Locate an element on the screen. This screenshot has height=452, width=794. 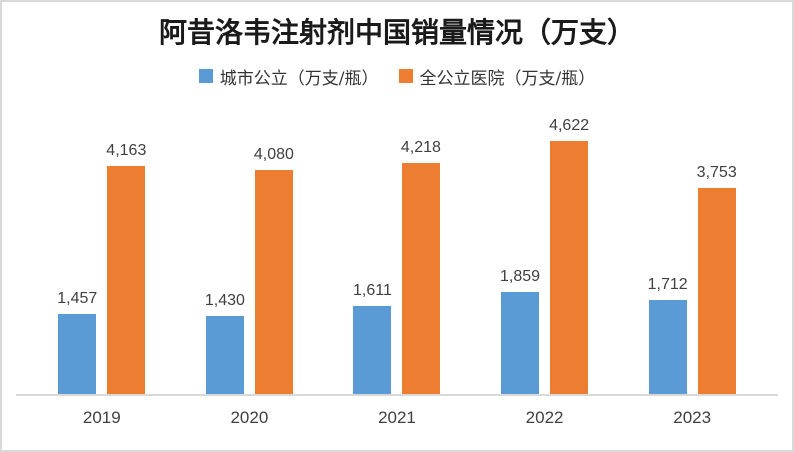
bar-value-label: 1,712 is located at coordinates (667, 284).